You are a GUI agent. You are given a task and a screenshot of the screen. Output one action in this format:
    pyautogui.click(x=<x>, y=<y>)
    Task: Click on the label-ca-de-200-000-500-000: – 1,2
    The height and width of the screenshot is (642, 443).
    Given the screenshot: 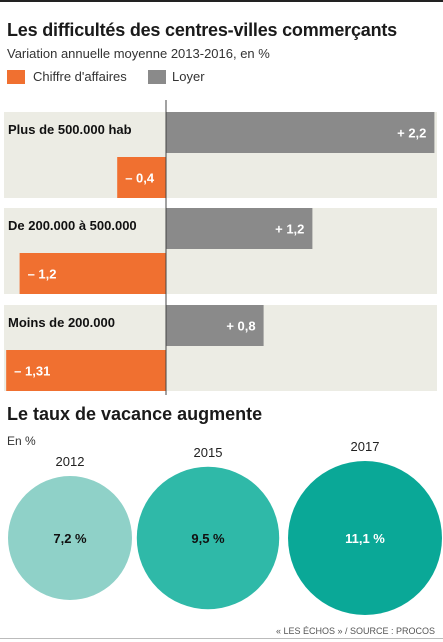 What is the action you would take?
    pyautogui.click(x=42, y=274)
    